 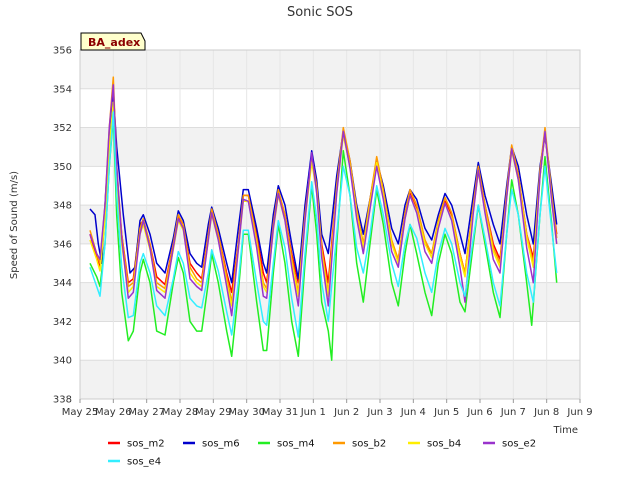 I want to click on y-tick-label: 338, so click(x=62, y=400).